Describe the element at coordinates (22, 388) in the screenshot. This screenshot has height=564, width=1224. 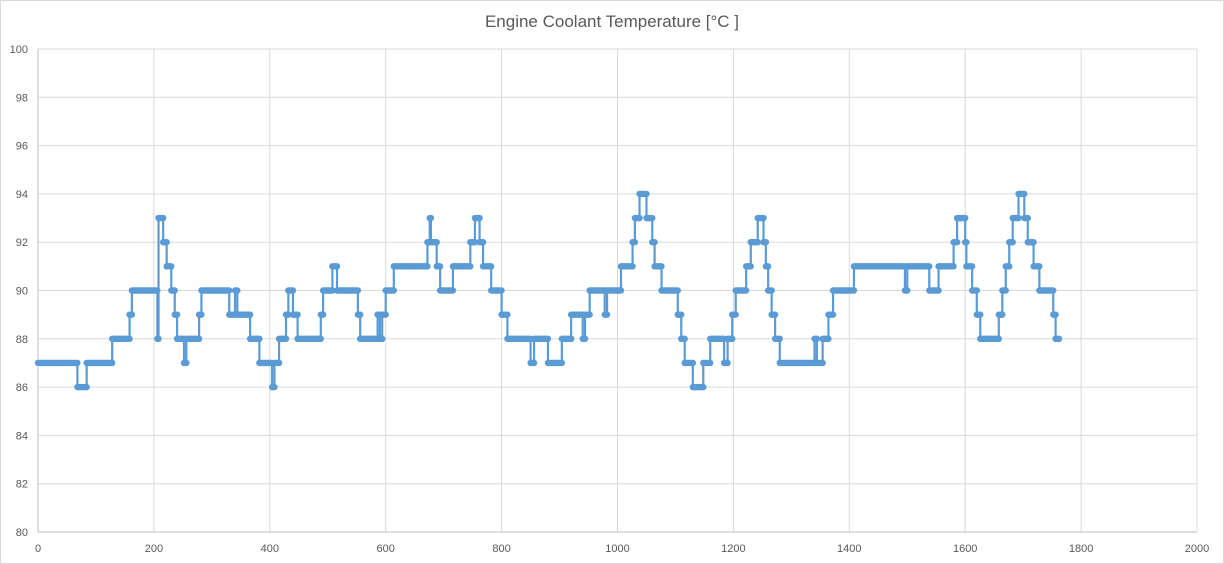
I see `y-tick-label: 86` at that location.